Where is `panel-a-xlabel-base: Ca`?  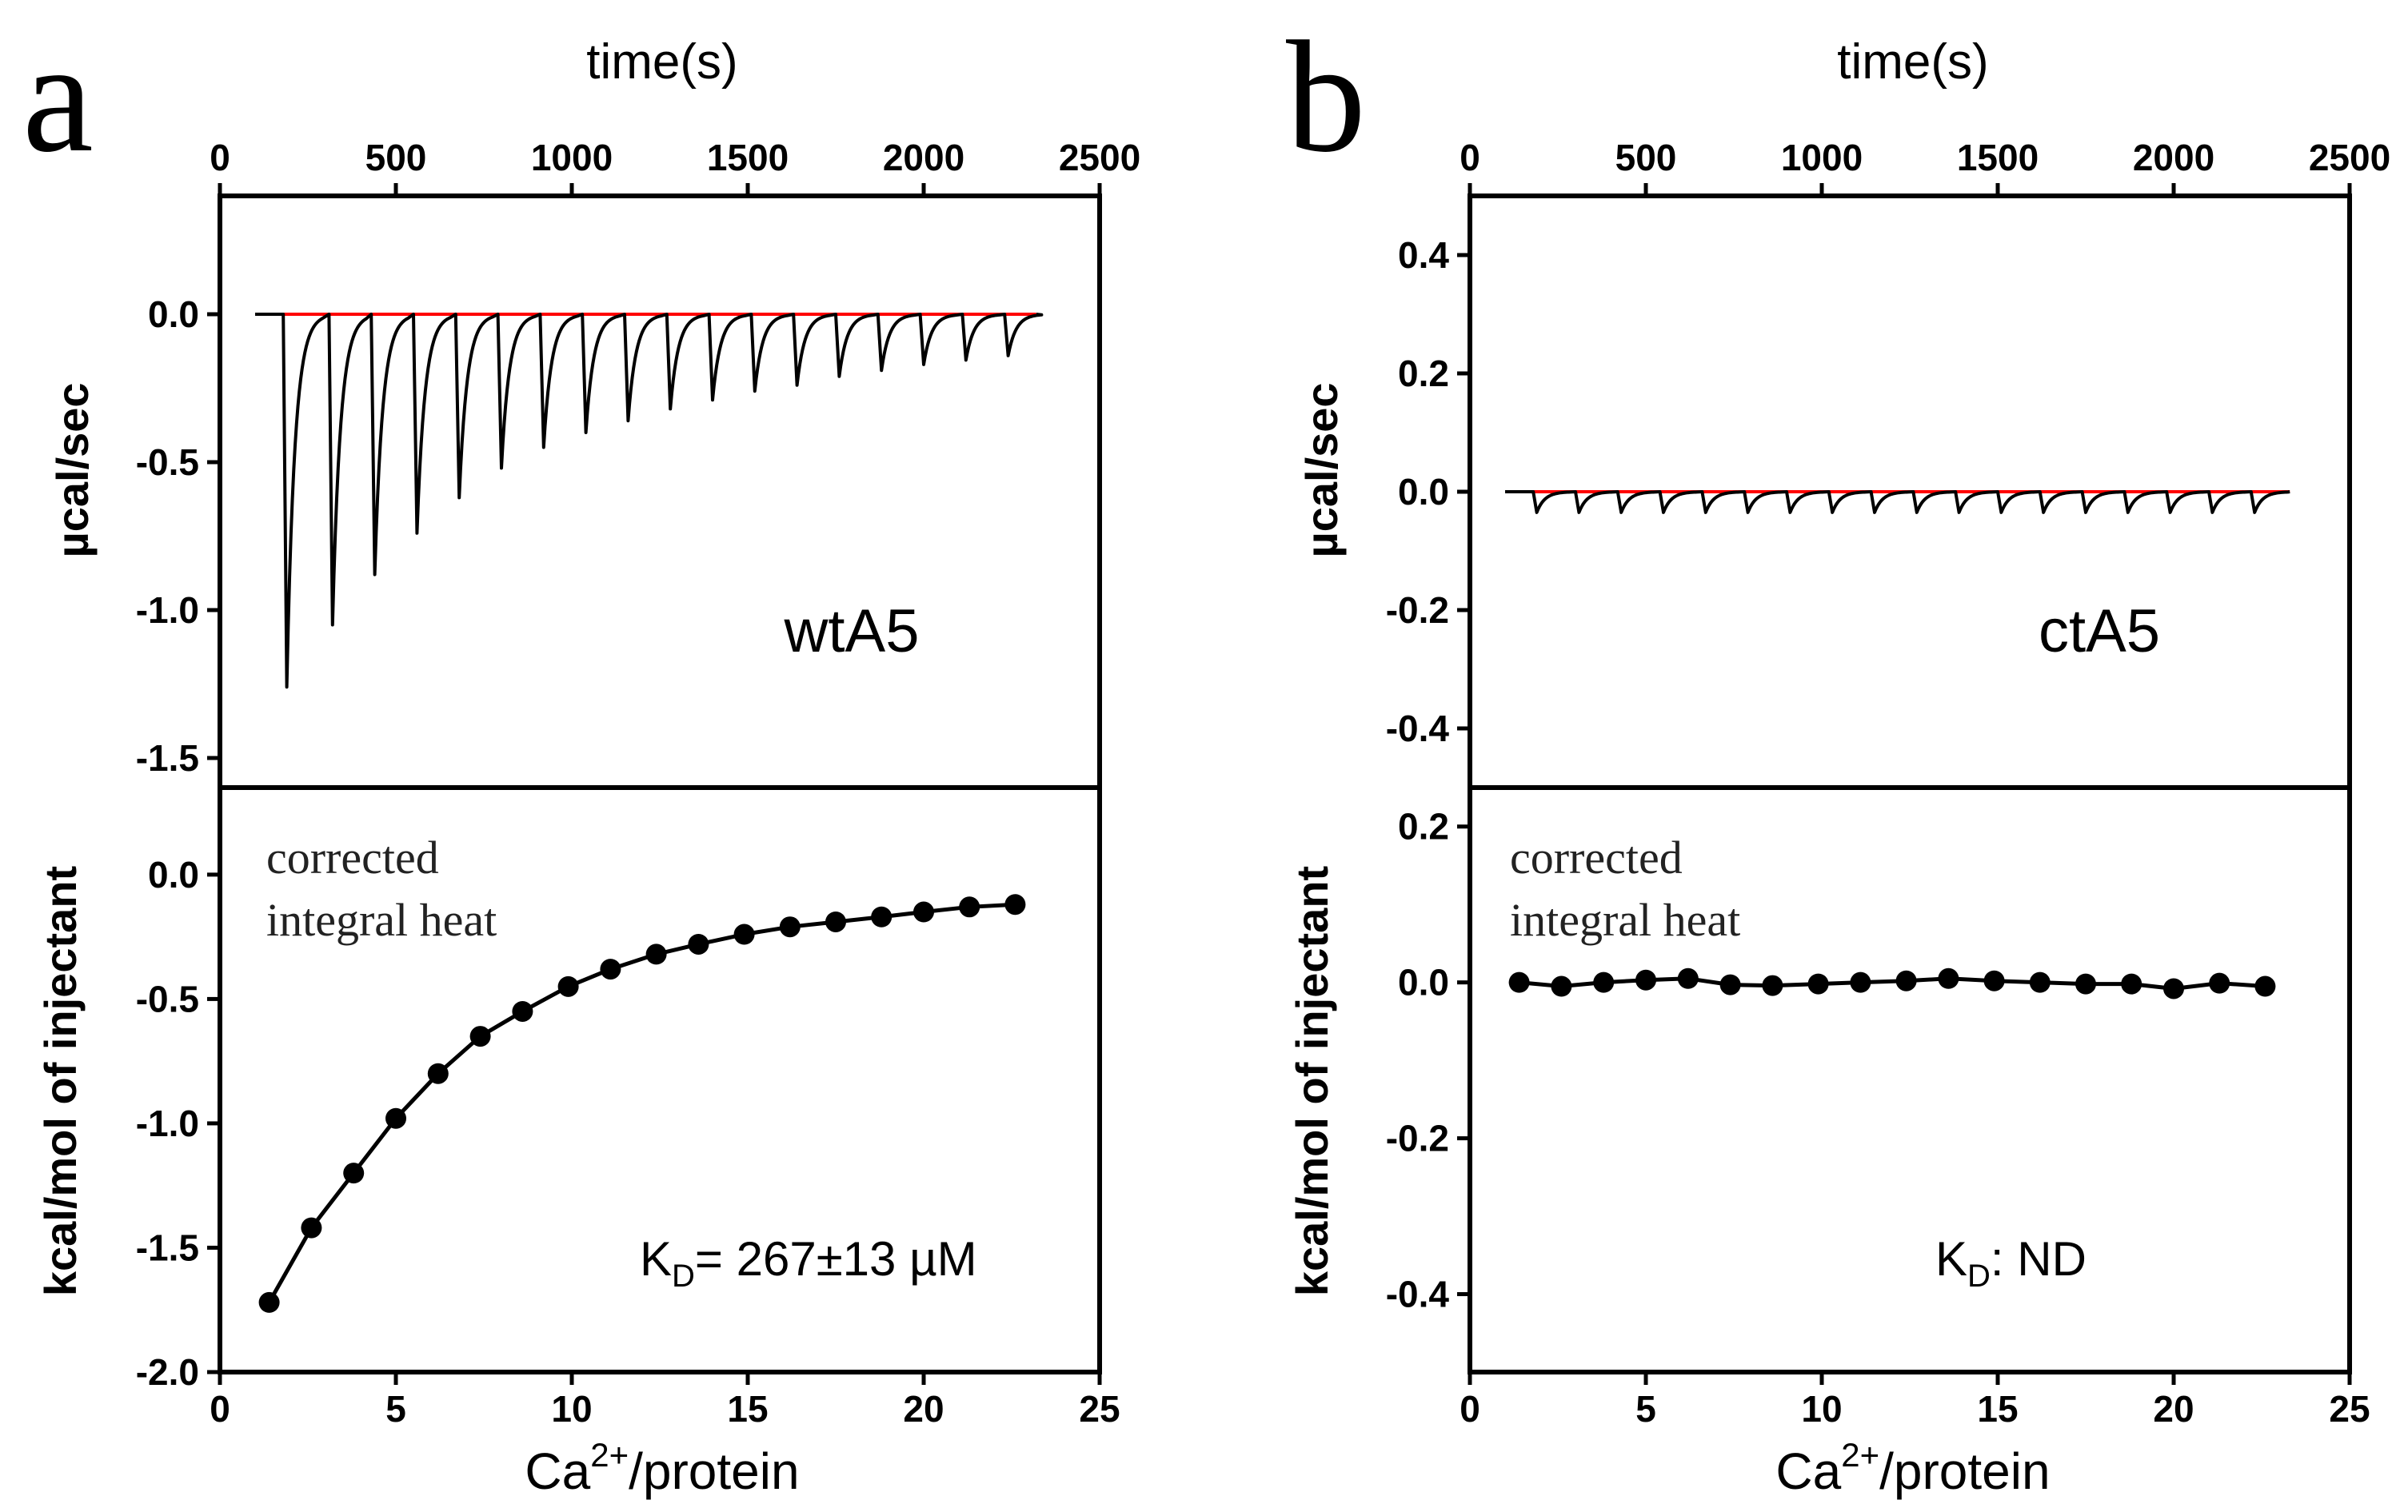 panel-a-xlabel-base: Ca is located at coordinates (557, 1471).